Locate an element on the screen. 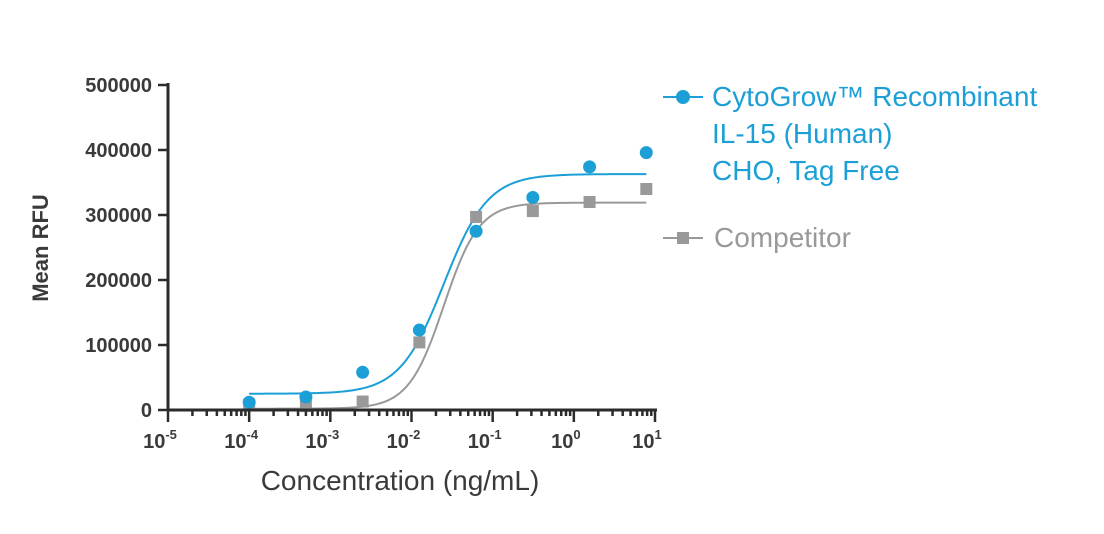  y-tick-label: 0 is located at coordinates (146, 411).